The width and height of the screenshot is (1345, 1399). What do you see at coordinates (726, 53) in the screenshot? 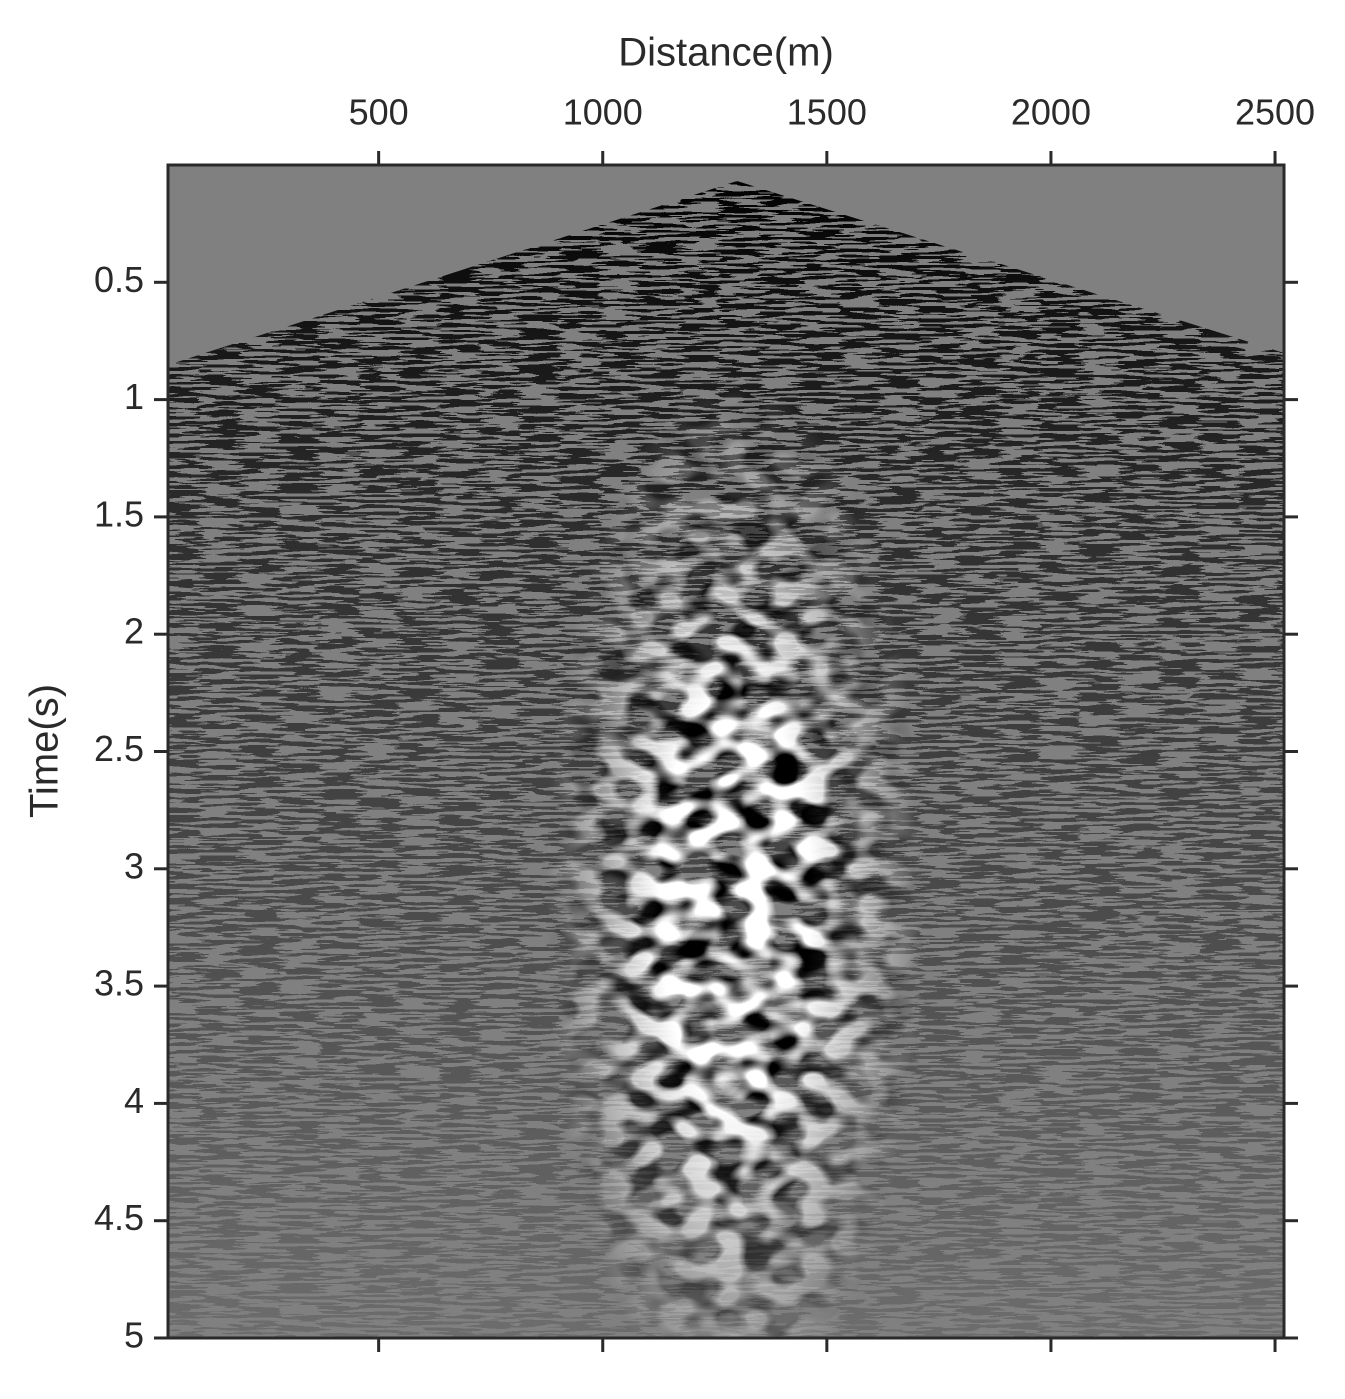
I see `x-axis-label: Distance(m)` at bounding box center [726, 53].